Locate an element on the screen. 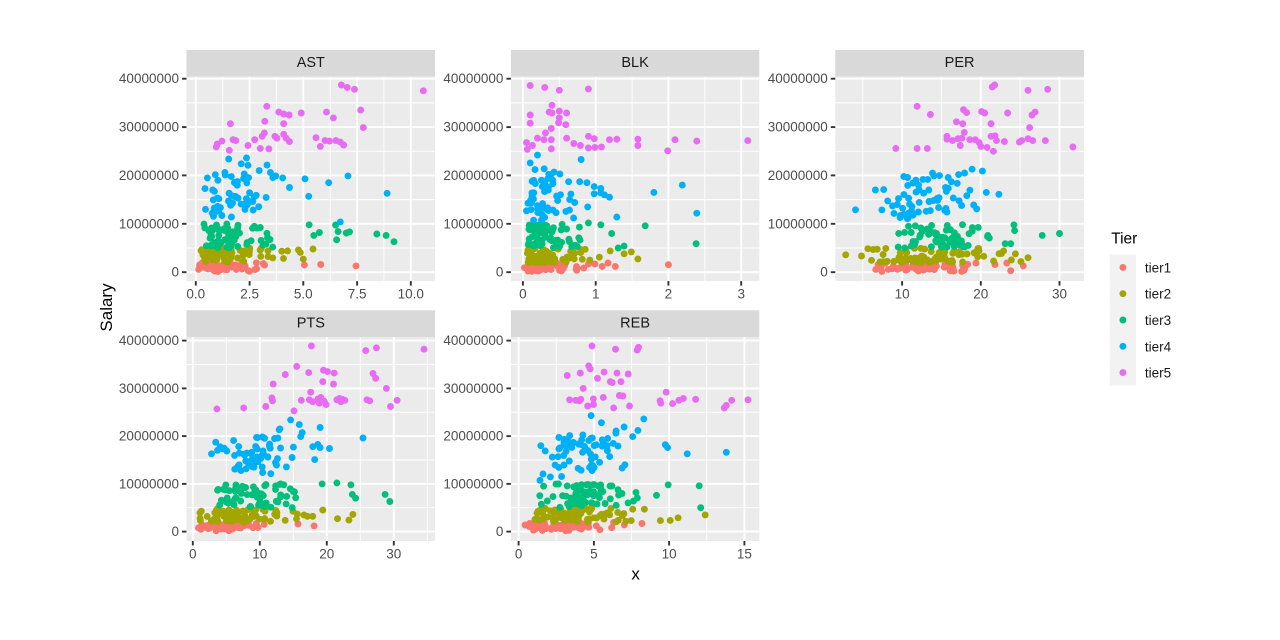 This screenshot has width=1280, height=640. svg-text: x is located at coordinates (635, 573).